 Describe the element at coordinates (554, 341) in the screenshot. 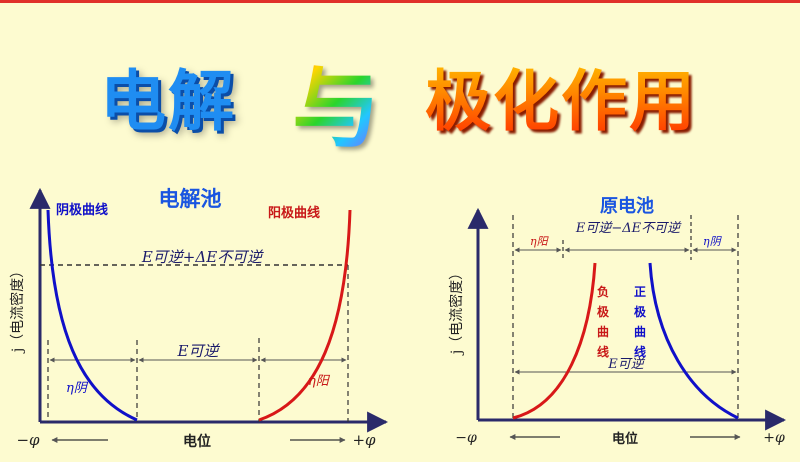

I see `negative-electrode-curve` at that location.